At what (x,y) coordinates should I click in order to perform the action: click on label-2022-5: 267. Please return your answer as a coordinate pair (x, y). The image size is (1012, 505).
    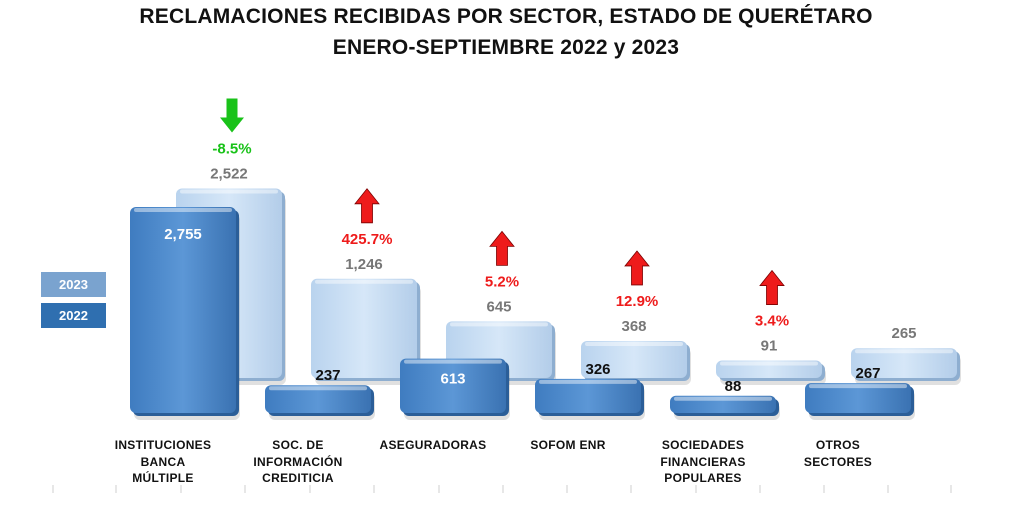
    Looking at the image, I should click on (867, 373).